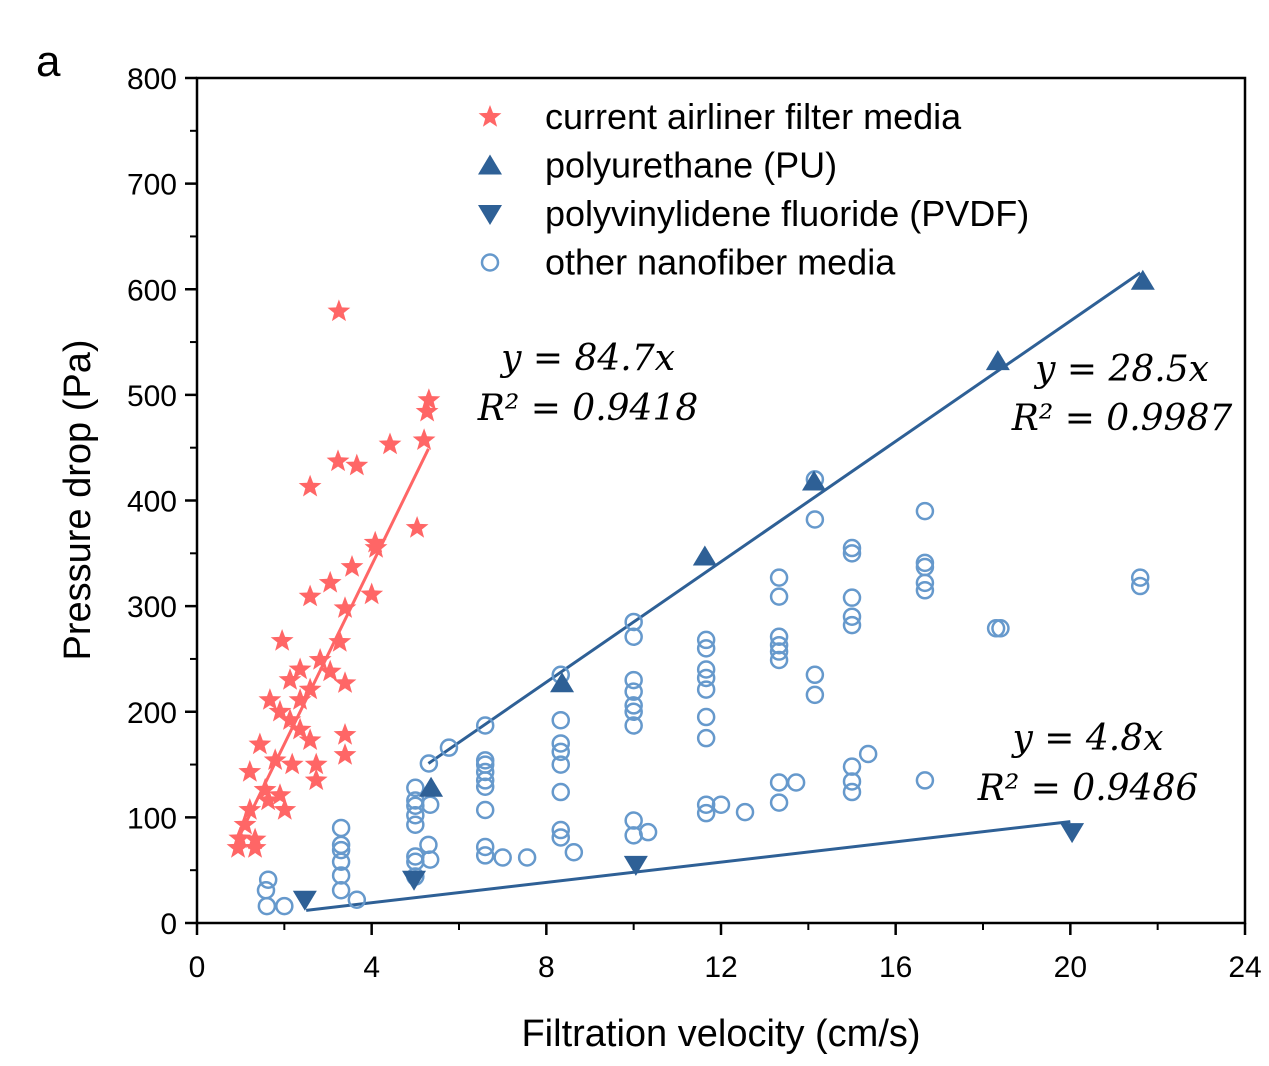 The height and width of the screenshot is (1066, 1269). Describe the element at coordinates (152, 185) in the screenshot. I see `y-tick-label: 700` at that location.